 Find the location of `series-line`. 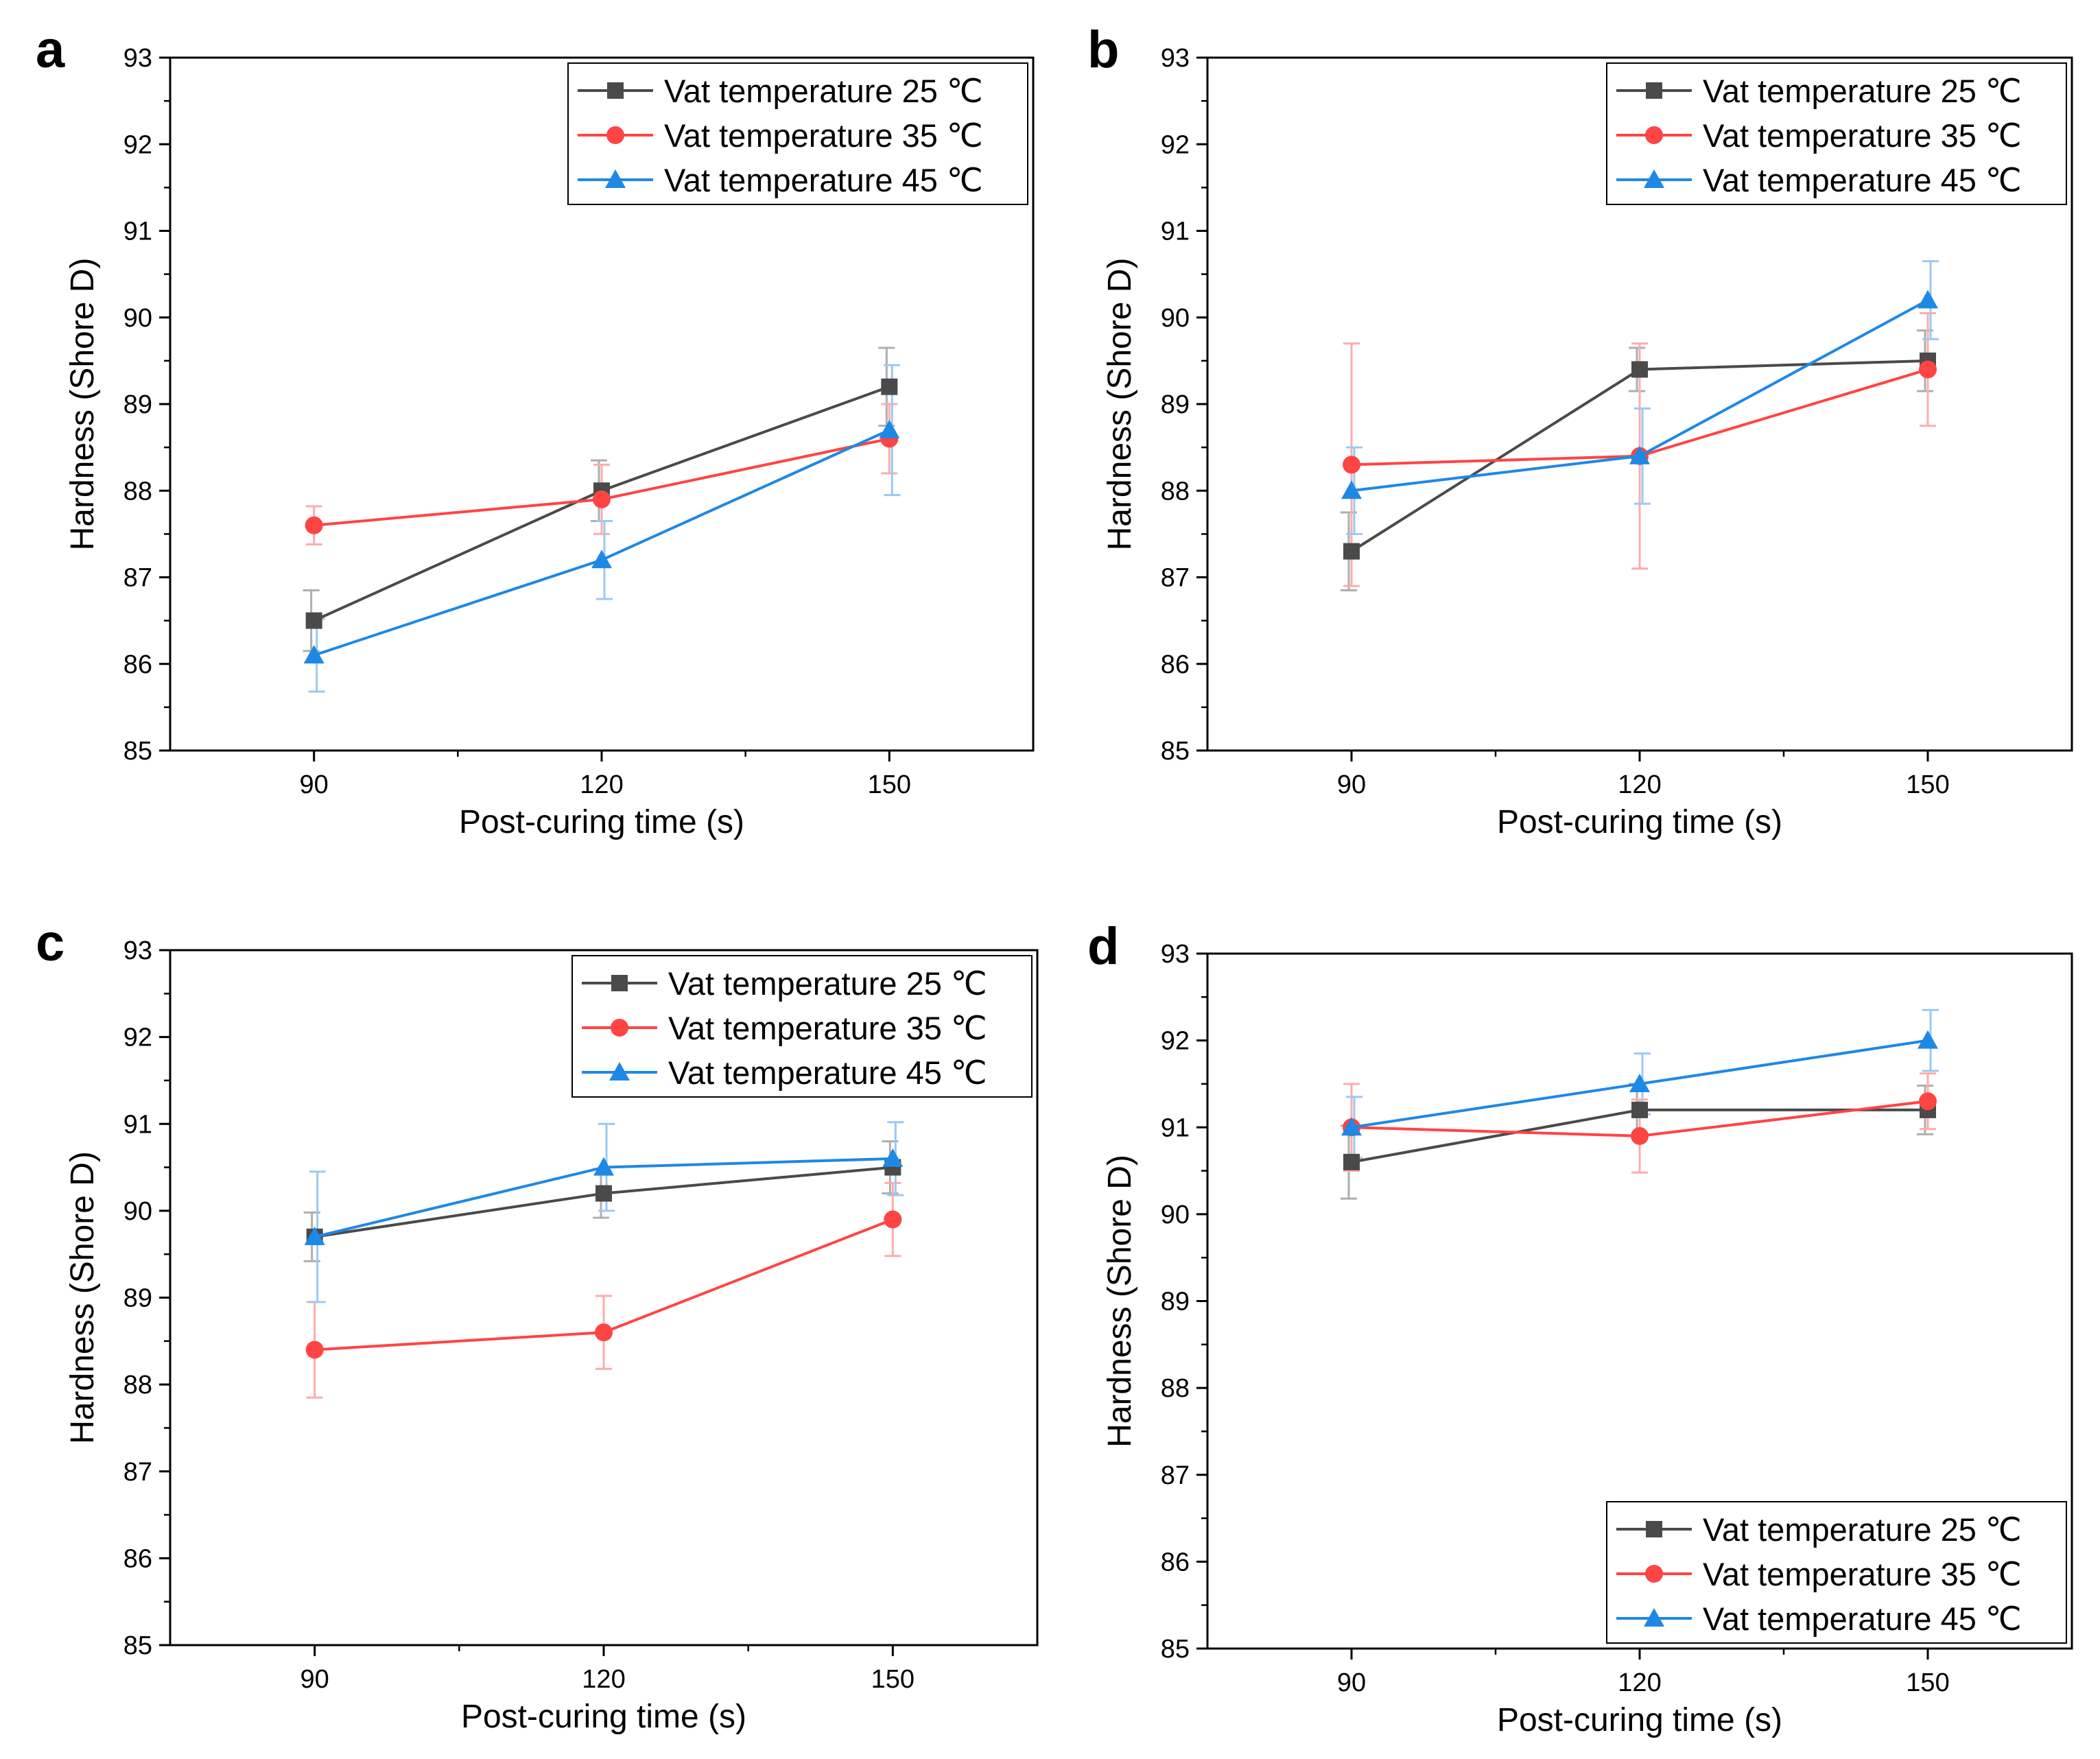

series-line is located at coordinates (603, 1202).